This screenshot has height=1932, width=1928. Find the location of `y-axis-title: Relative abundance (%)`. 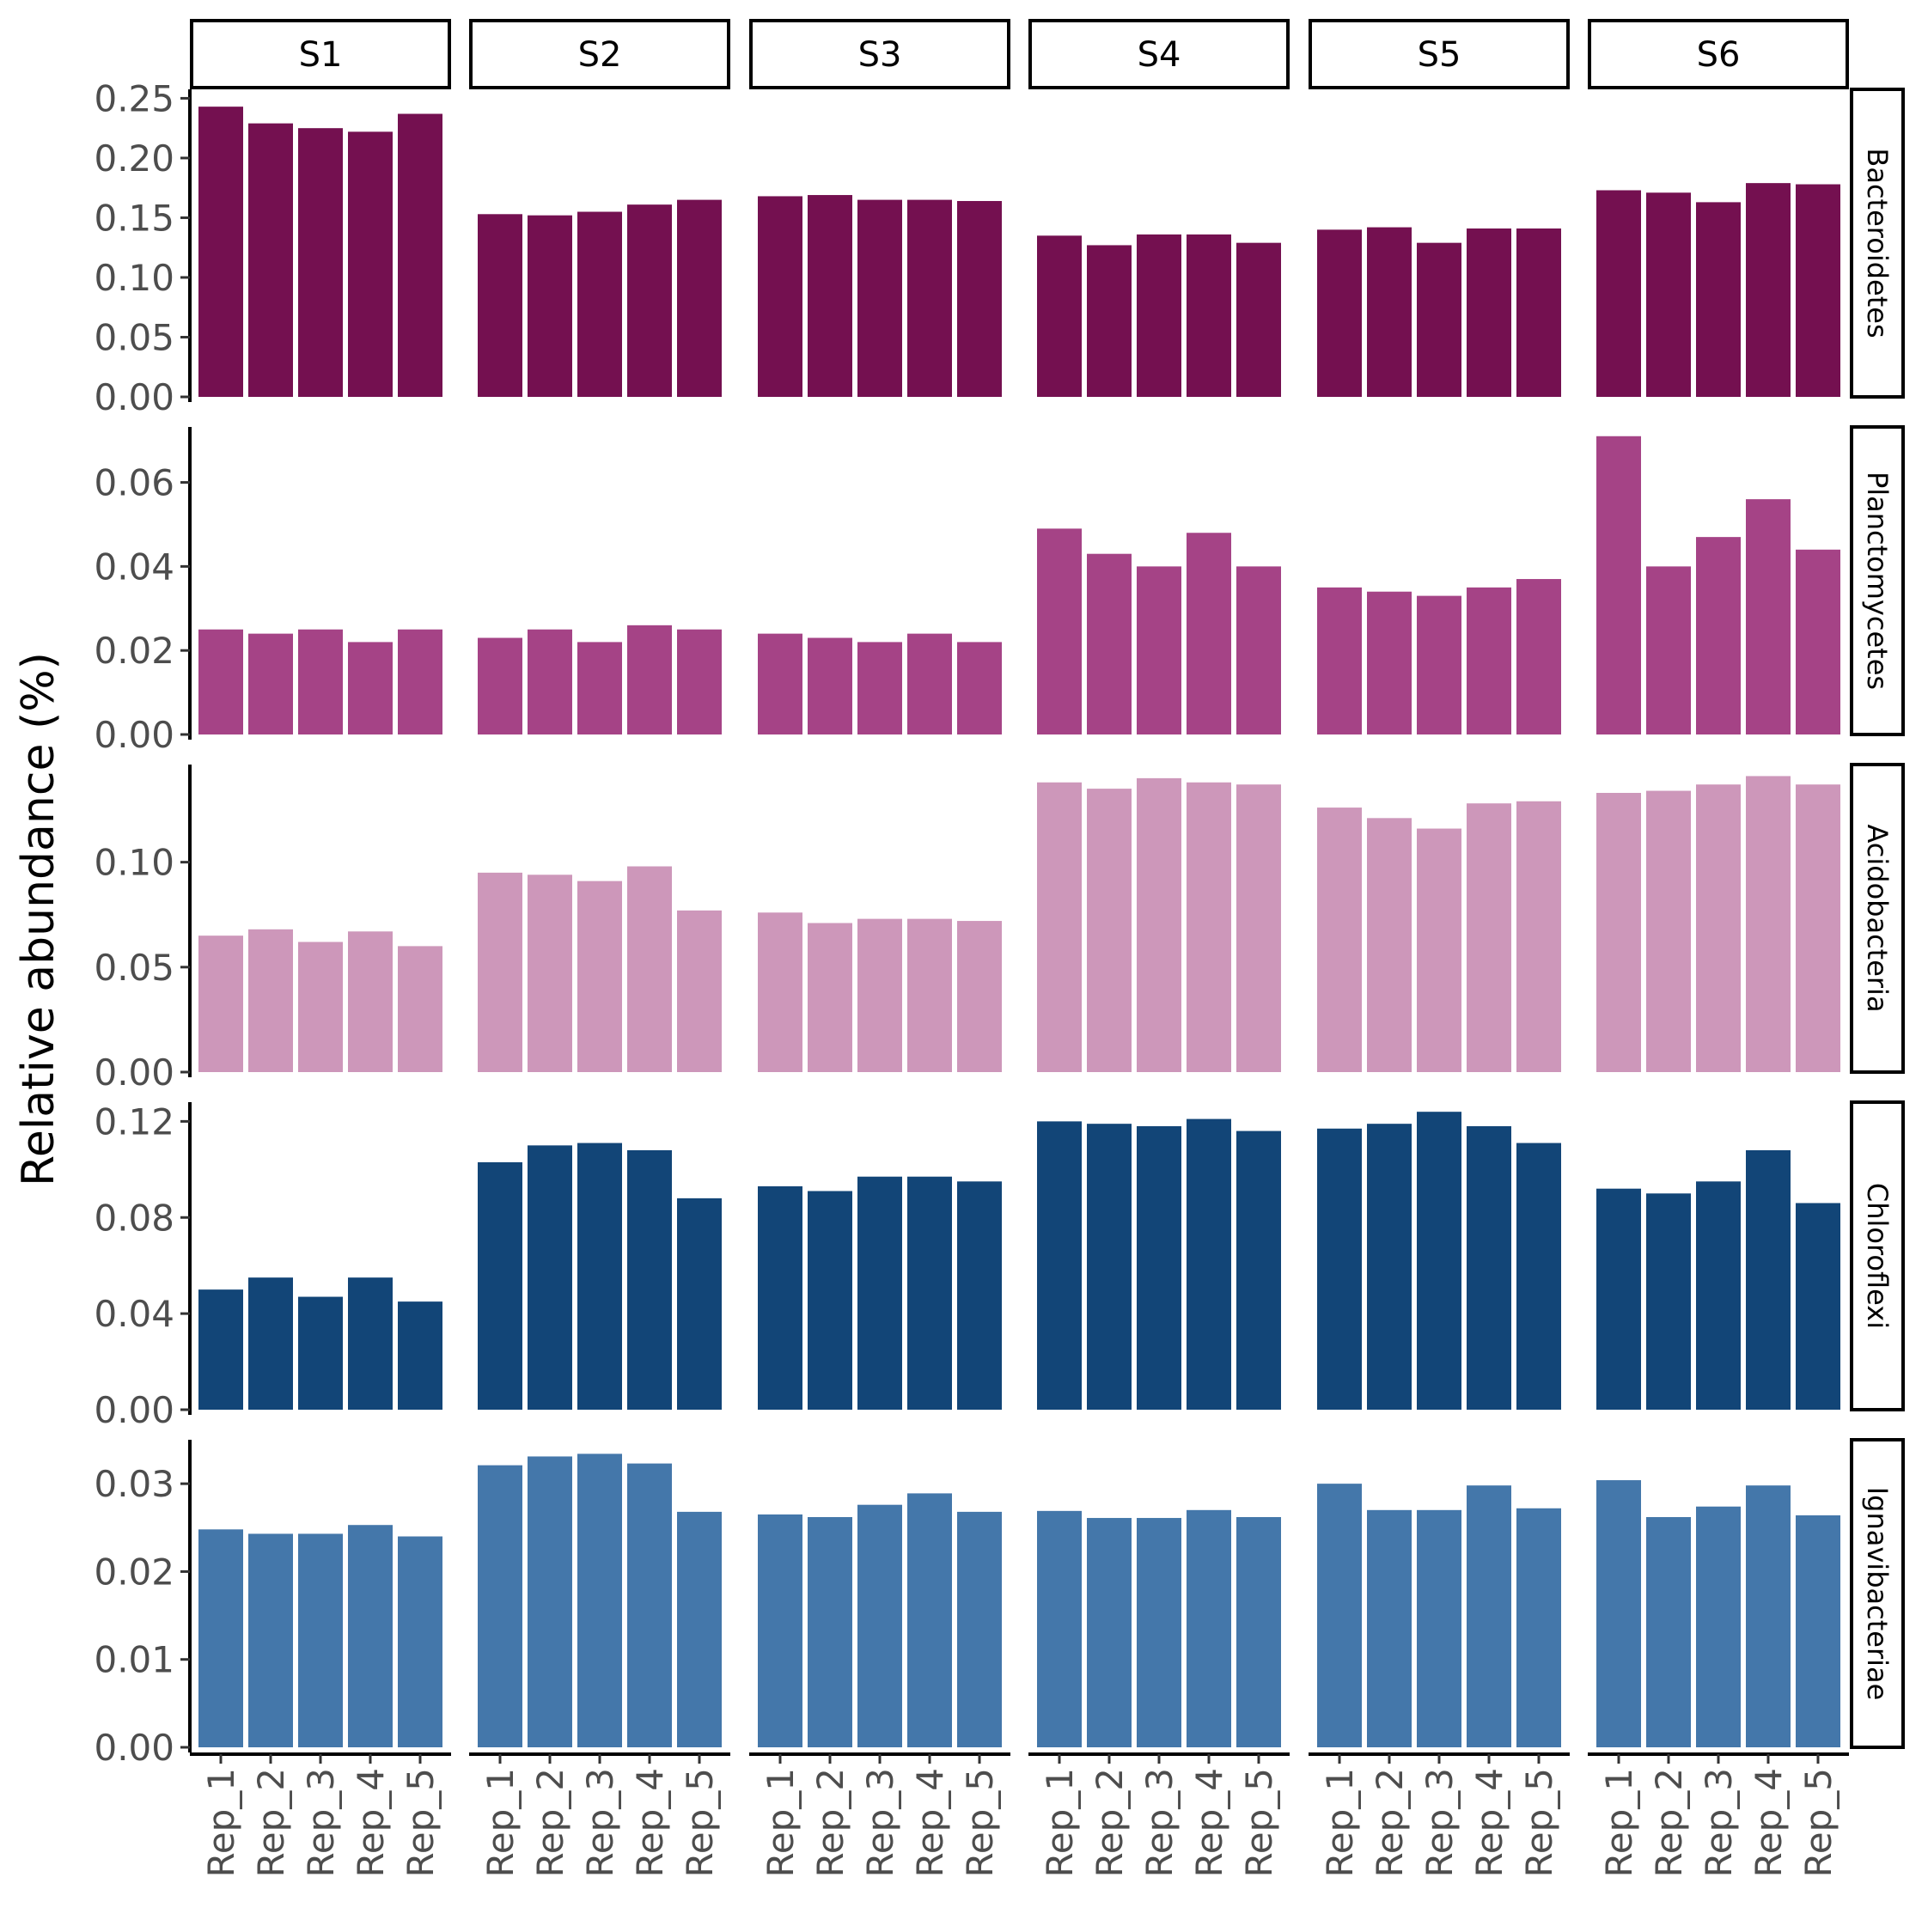

y-axis-title: Relative abundance (%) is located at coordinates (38, 919).